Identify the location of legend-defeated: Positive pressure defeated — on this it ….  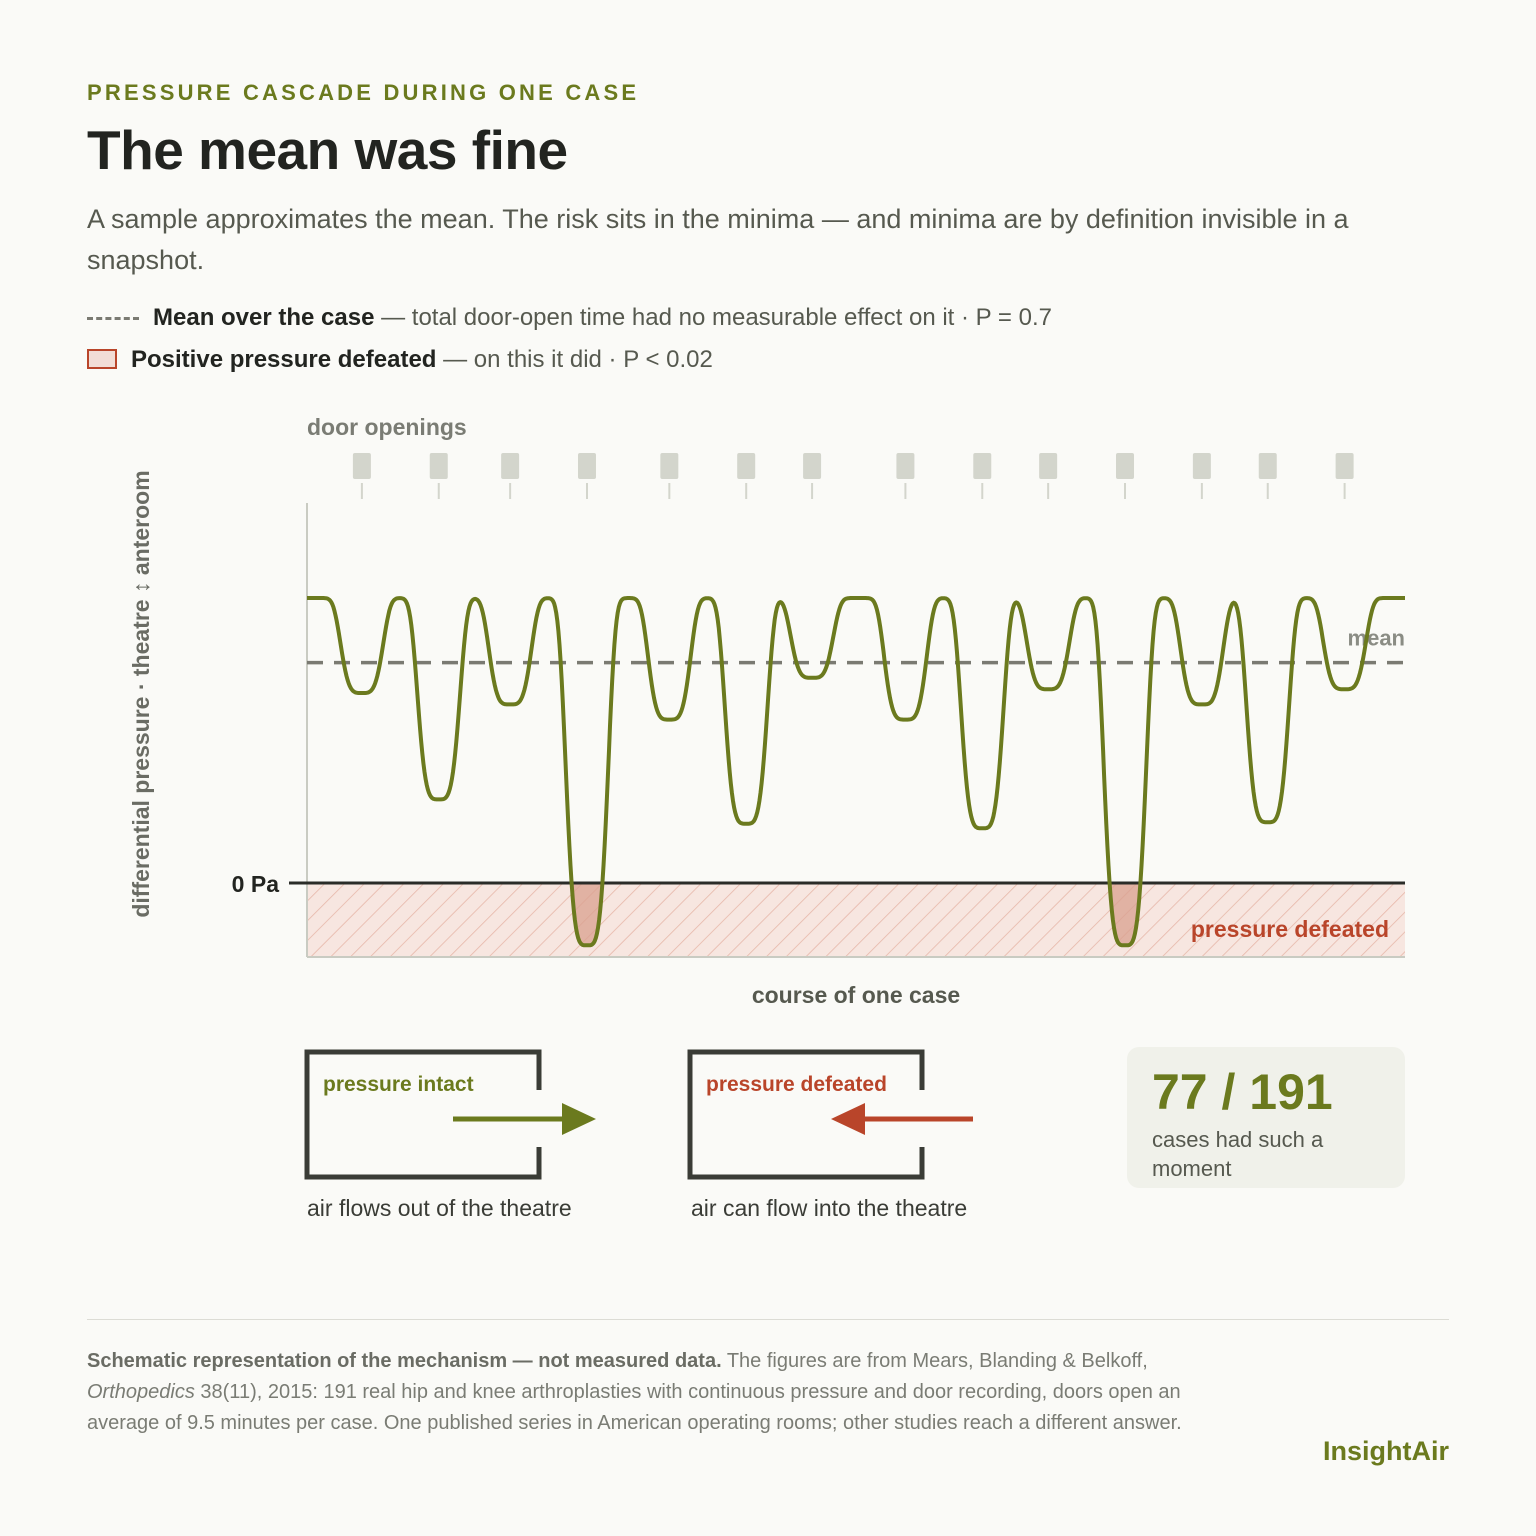
(400, 360).